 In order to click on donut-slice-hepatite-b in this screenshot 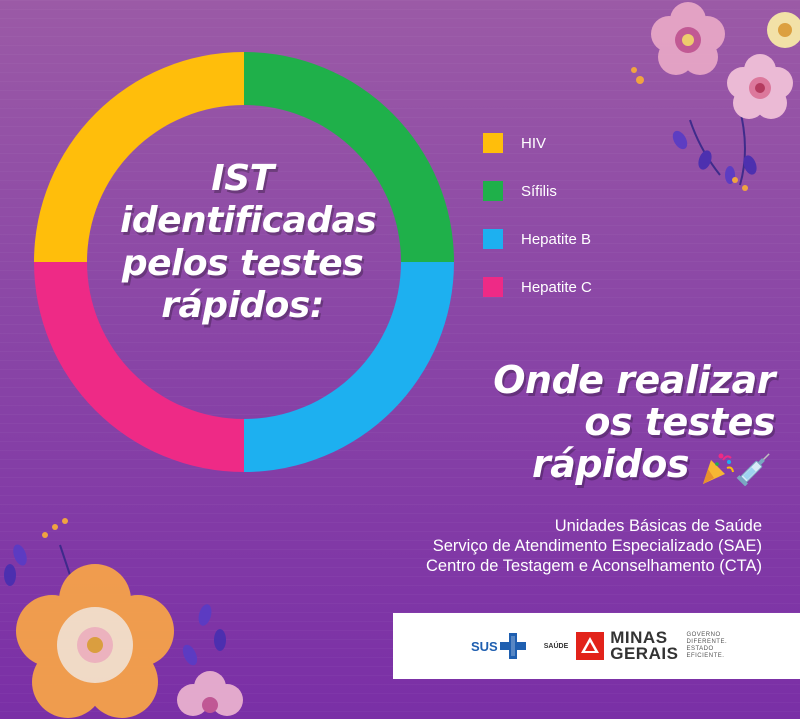, I will do `click(349, 367)`.